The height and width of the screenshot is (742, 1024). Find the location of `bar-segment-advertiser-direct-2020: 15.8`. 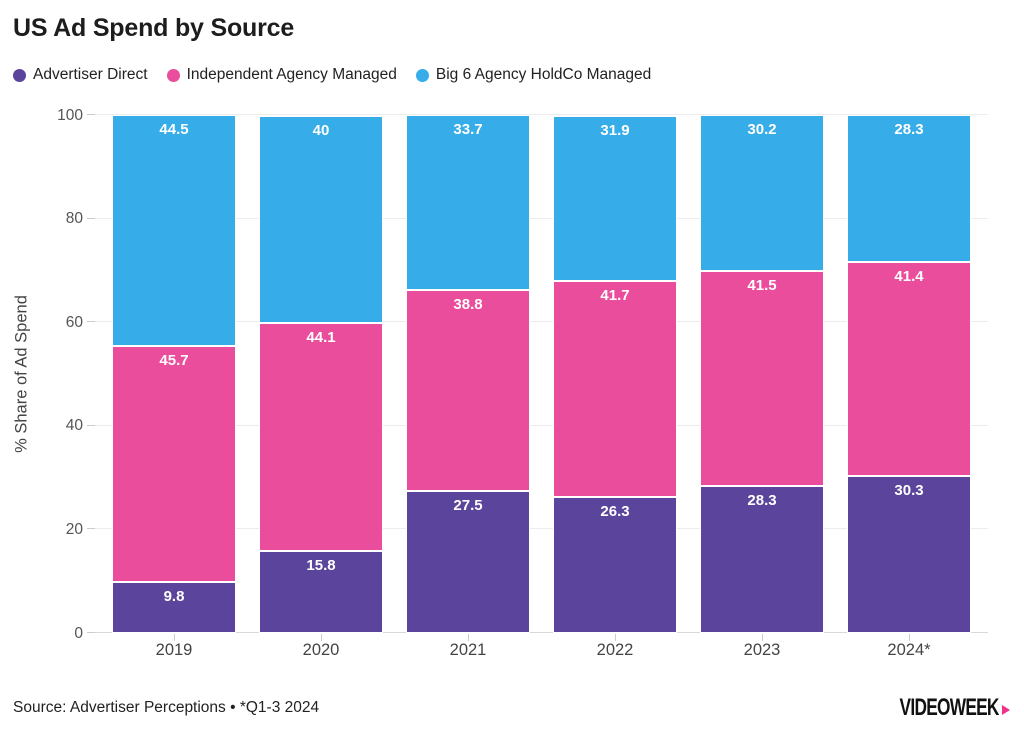

bar-segment-advertiser-direct-2020: 15.8 is located at coordinates (321, 592).